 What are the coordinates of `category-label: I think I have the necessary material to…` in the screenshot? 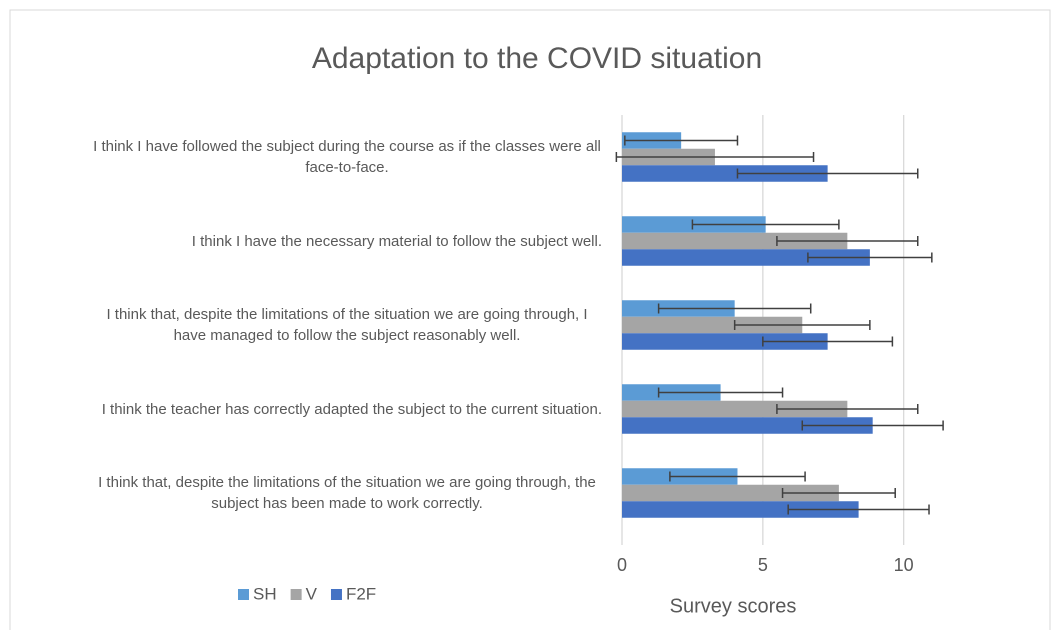 It's located at (347, 241).